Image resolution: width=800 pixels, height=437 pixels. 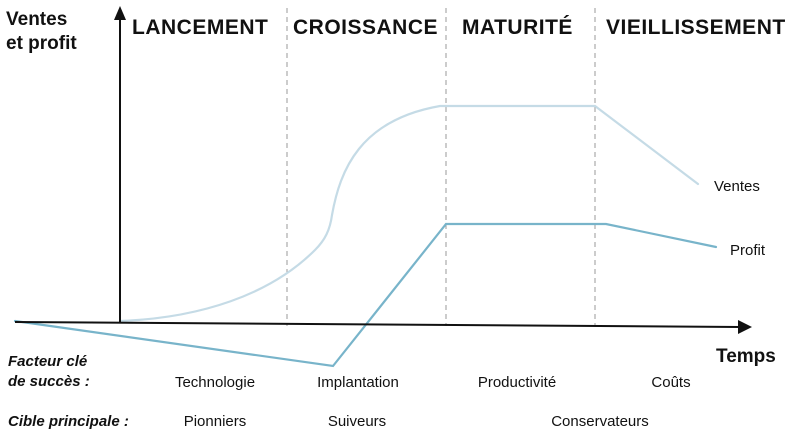 I want to click on phase-launch: LANCEMENT, so click(x=200, y=27).